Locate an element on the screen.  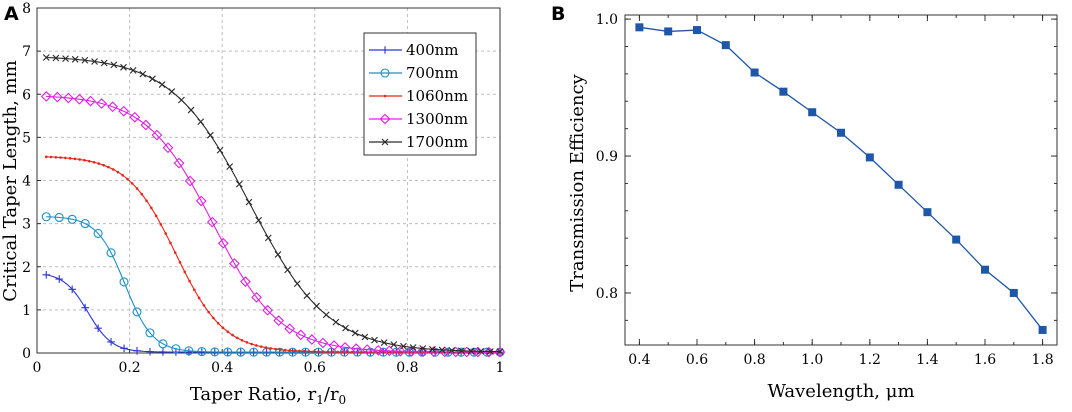
legend-item-400nm: 400nm is located at coordinates (414, 50).